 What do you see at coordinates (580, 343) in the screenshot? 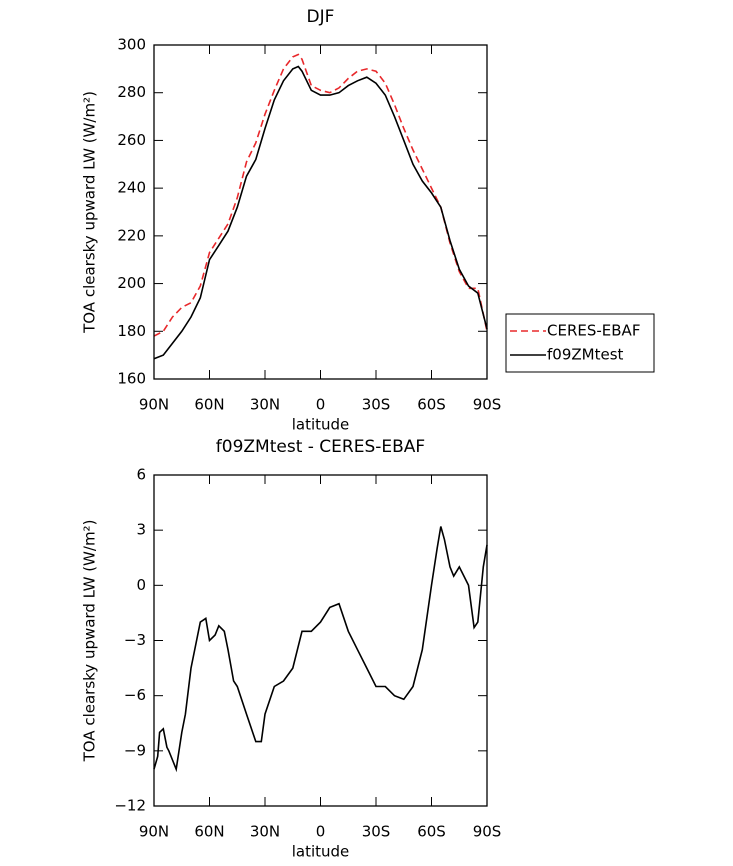
I see `legend-box` at bounding box center [580, 343].